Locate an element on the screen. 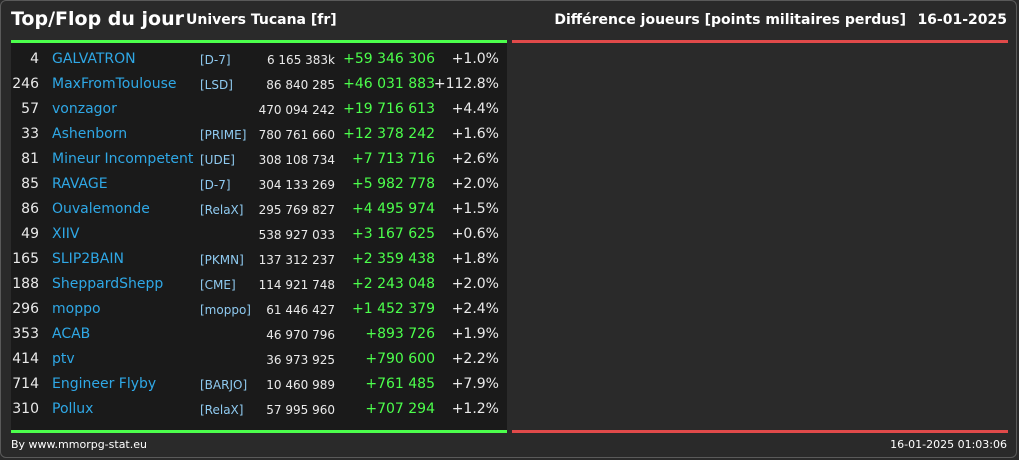  player-name-link: vonzagor is located at coordinates (84, 109).